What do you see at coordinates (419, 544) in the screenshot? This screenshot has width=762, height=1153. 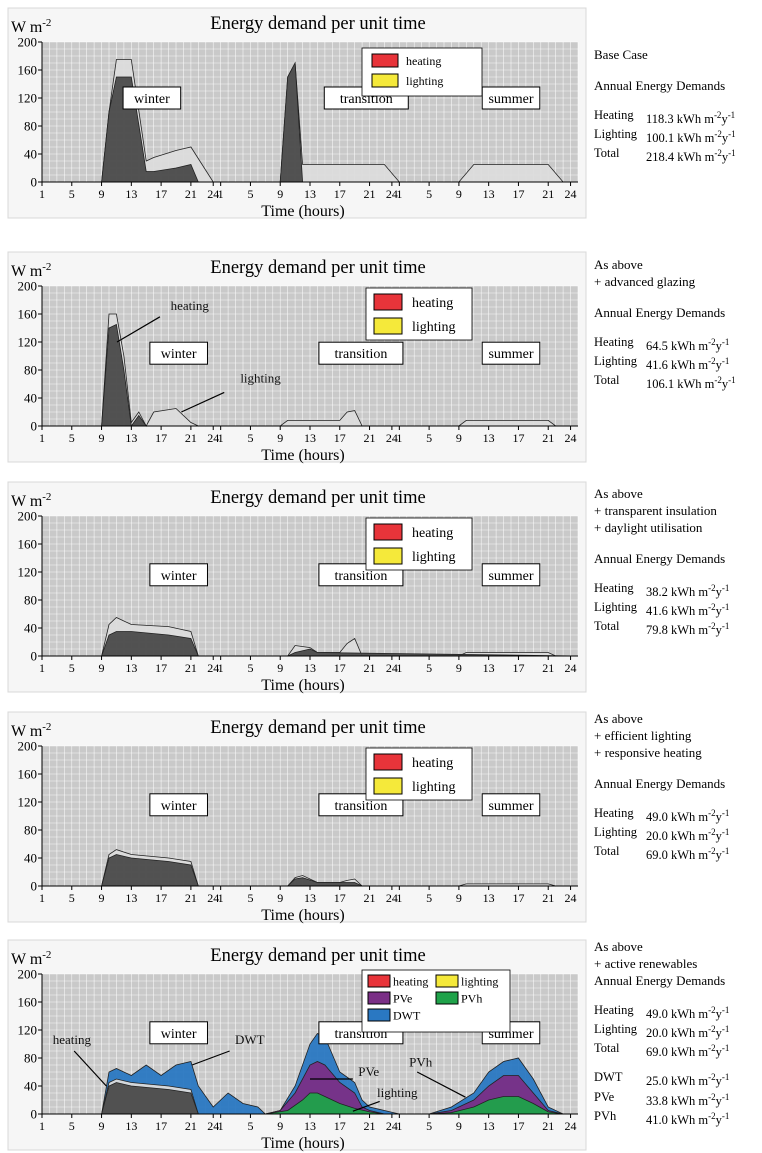 I see `legend: heating lighting` at bounding box center [419, 544].